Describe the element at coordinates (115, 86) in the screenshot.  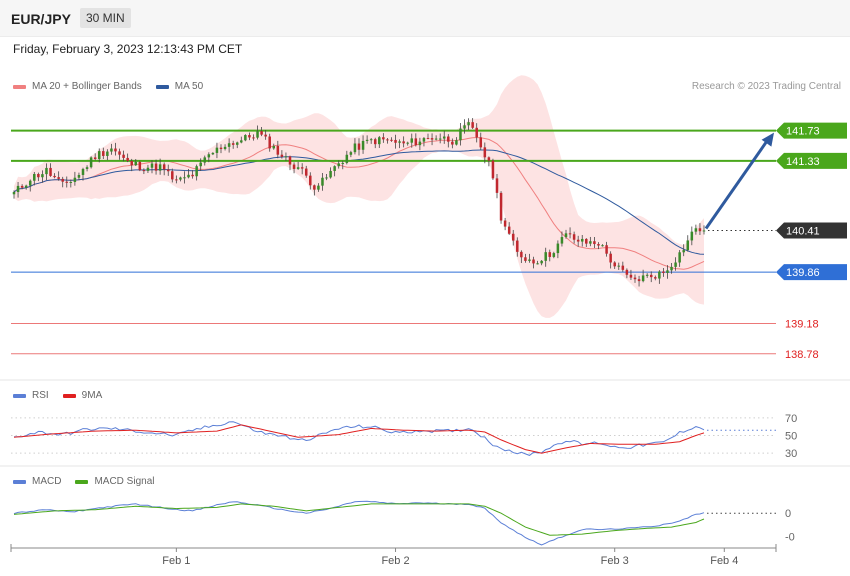
I see `price-legend: MA 20 + Bollinger Bands MA 50` at that location.